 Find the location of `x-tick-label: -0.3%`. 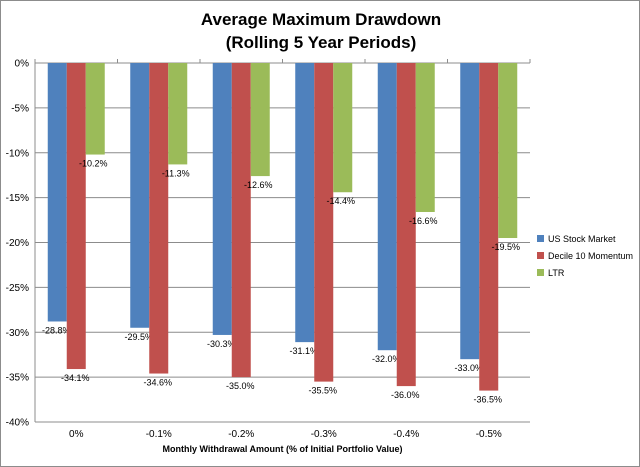

x-tick-label: -0.3% is located at coordinates (324, 434).